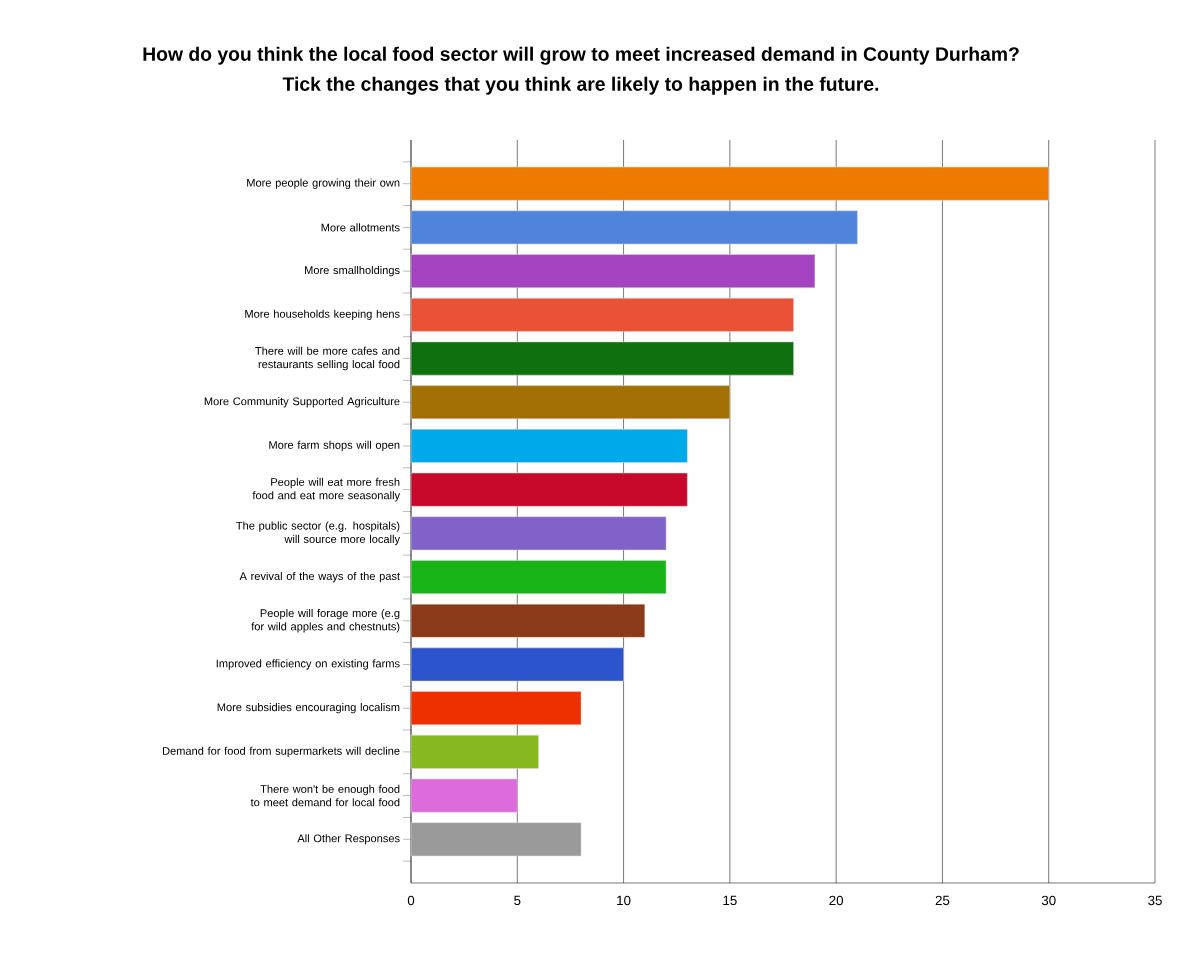 The image size is (1203, 956). What do you see at coordinates (624, 900) in the screenshot?
I see `x-tick-label: 10` at bounding box center [624, 900].